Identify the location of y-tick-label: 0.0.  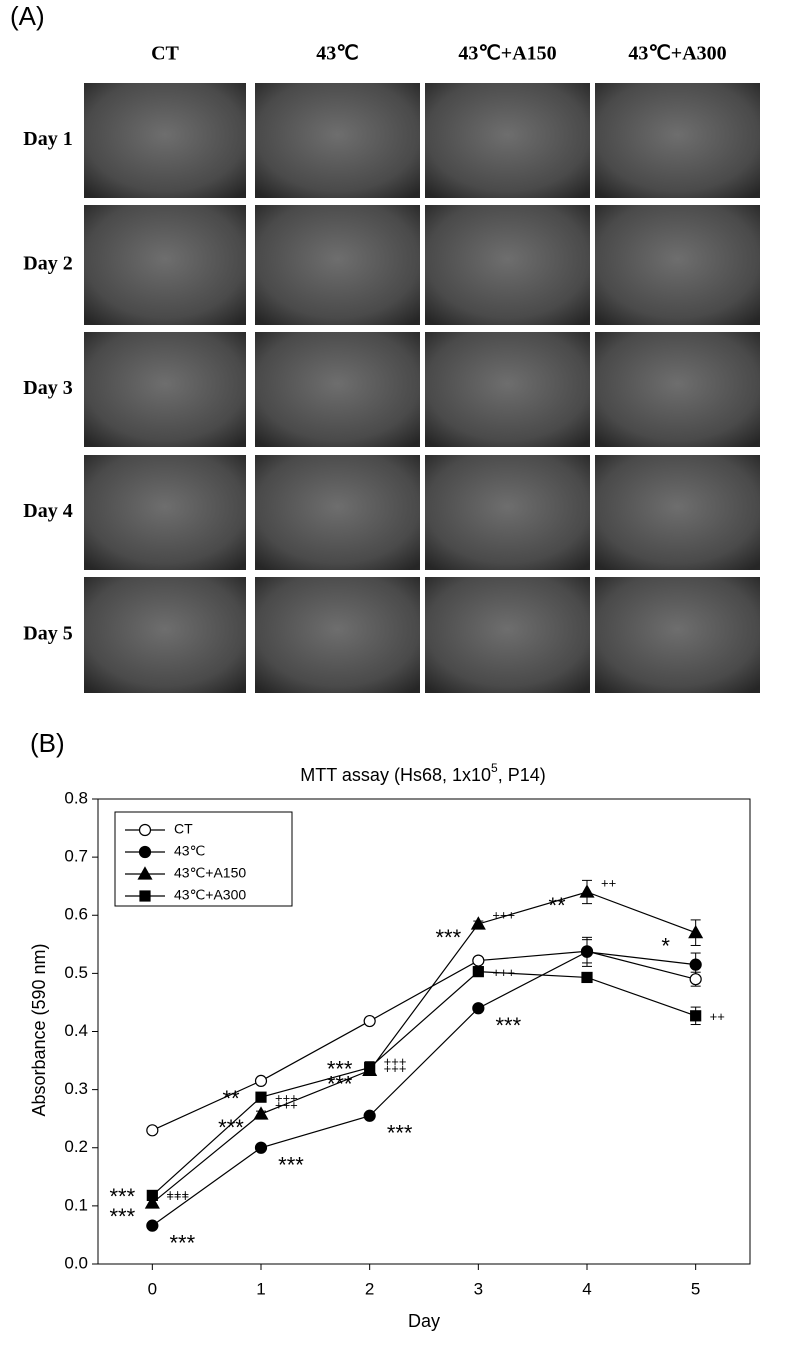
(76, 1262).